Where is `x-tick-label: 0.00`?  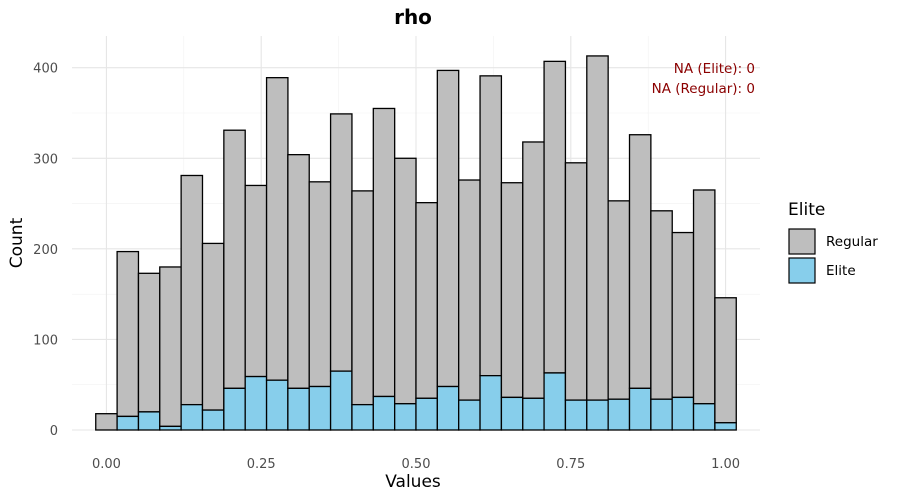
x-tick-label: 0.00 is located at coordinates (106, 464).